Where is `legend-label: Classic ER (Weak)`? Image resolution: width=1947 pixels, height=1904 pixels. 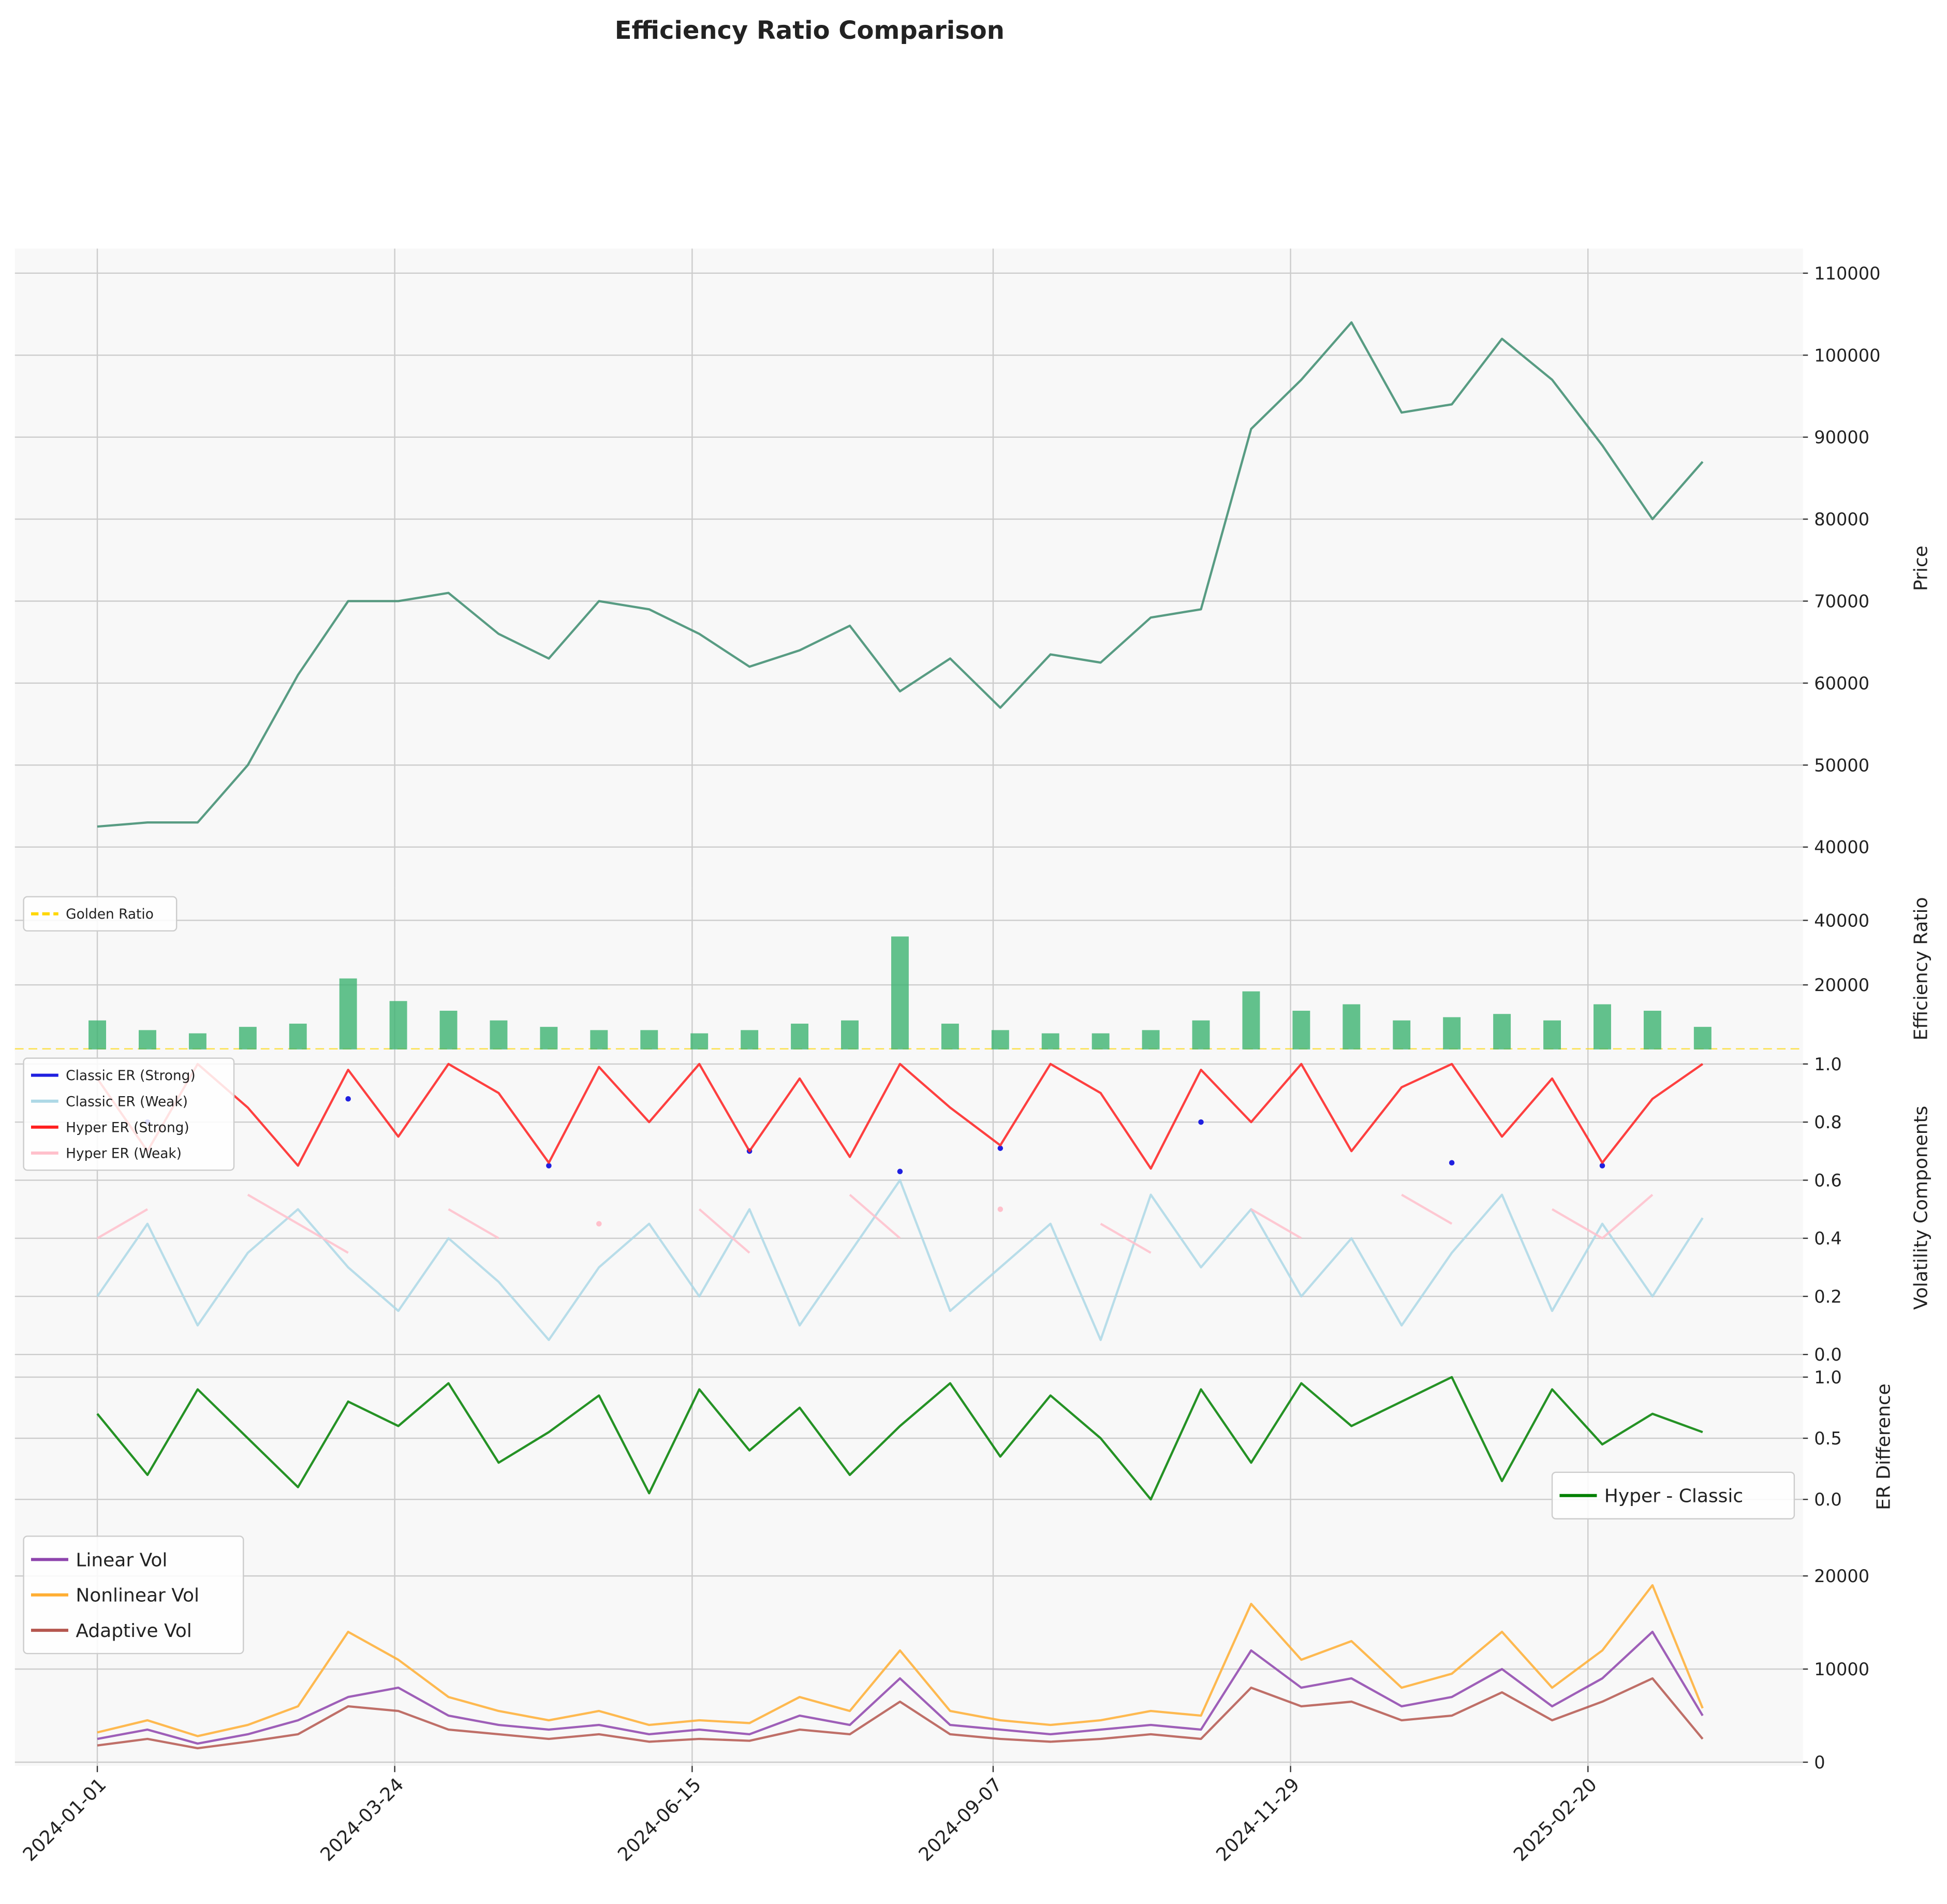
legend-label: Classic ER (Weak) is located at coordinates (127, 1102).